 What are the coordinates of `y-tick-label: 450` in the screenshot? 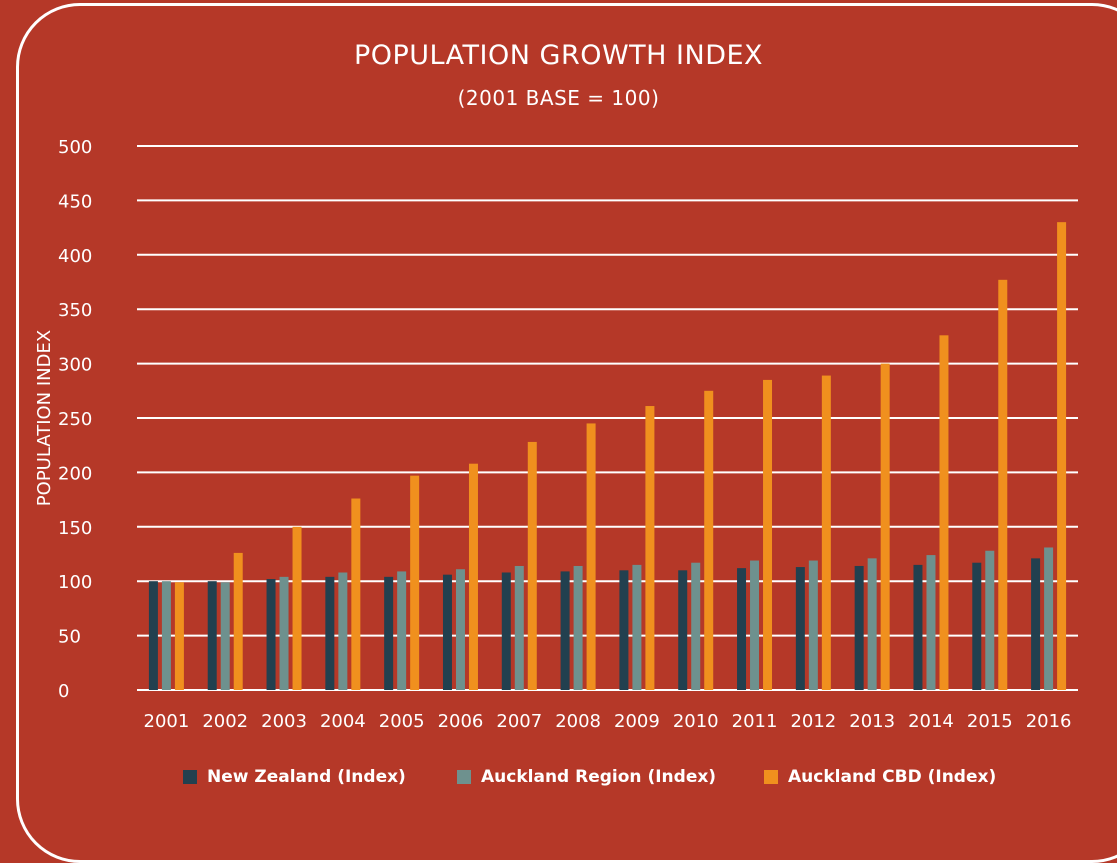 It's located at (75, 201).